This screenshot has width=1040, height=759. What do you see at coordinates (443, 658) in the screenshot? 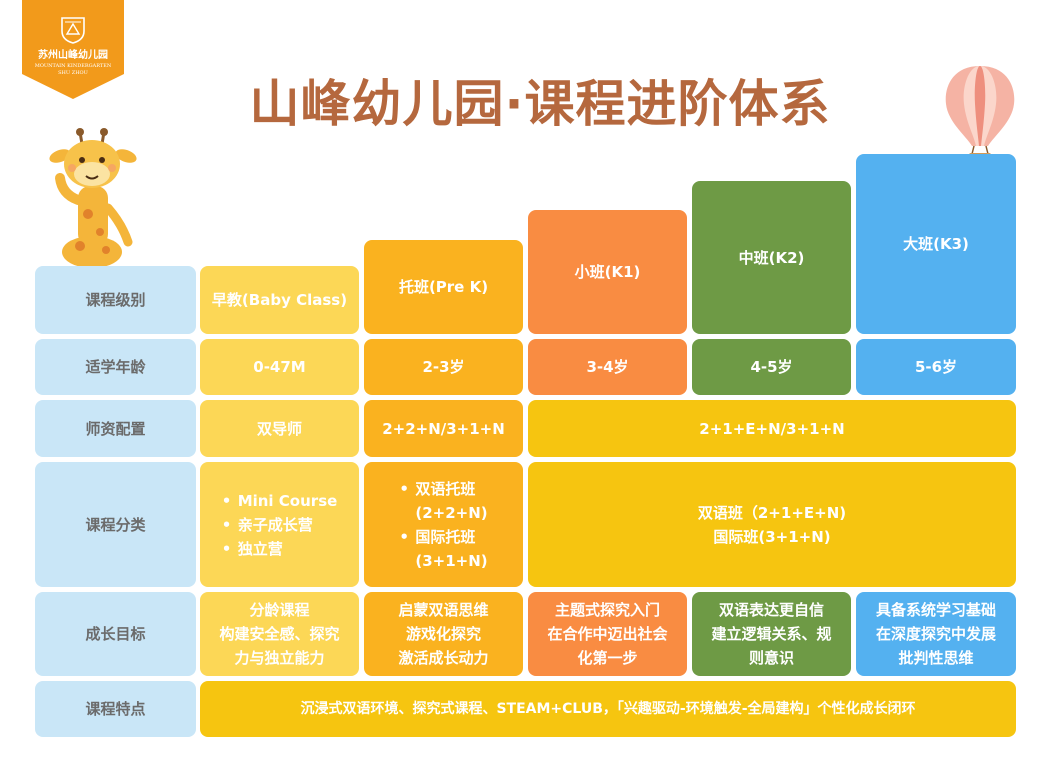
I see `goal-line: 激活成长动力` at bounding box center [443, 658].